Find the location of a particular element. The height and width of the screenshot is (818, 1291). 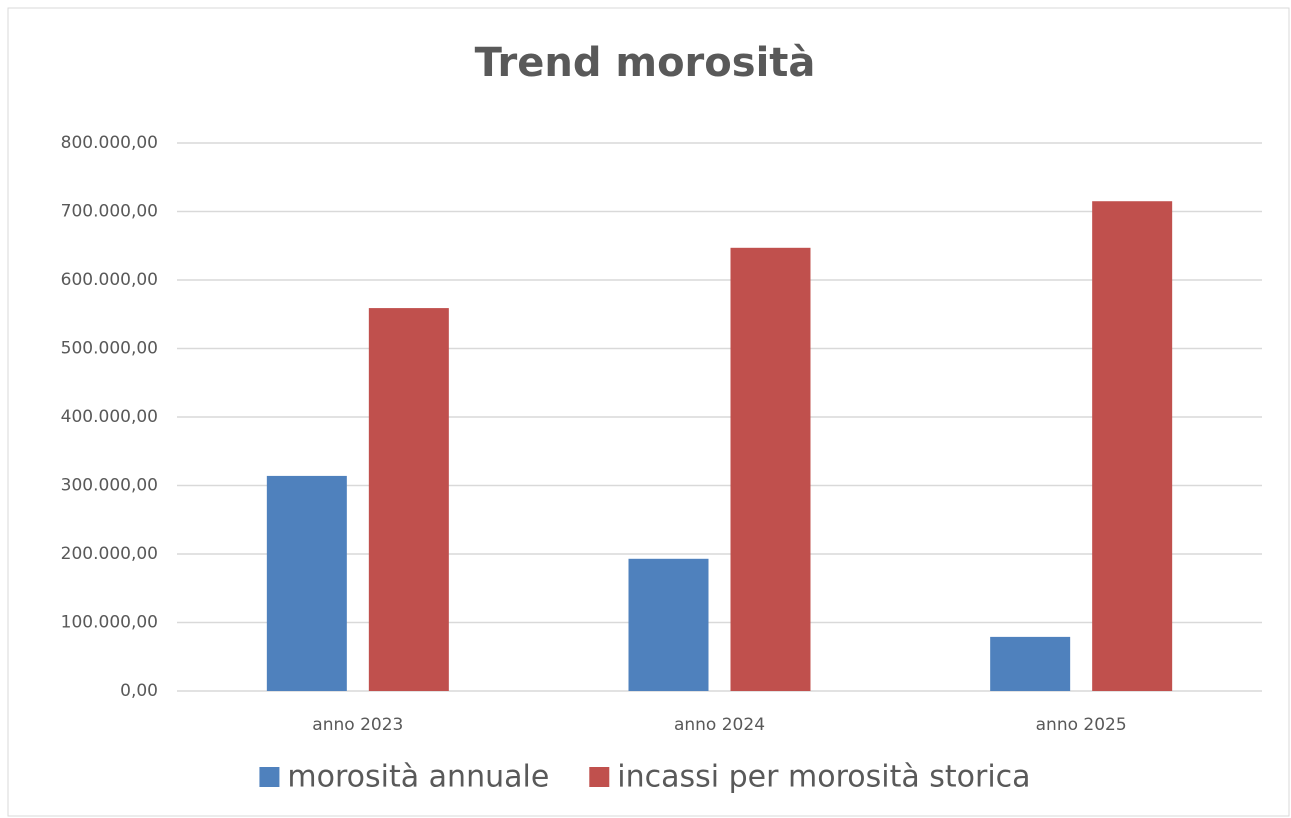

chart-title: Trend morosità is located at coordinates (645, 63).